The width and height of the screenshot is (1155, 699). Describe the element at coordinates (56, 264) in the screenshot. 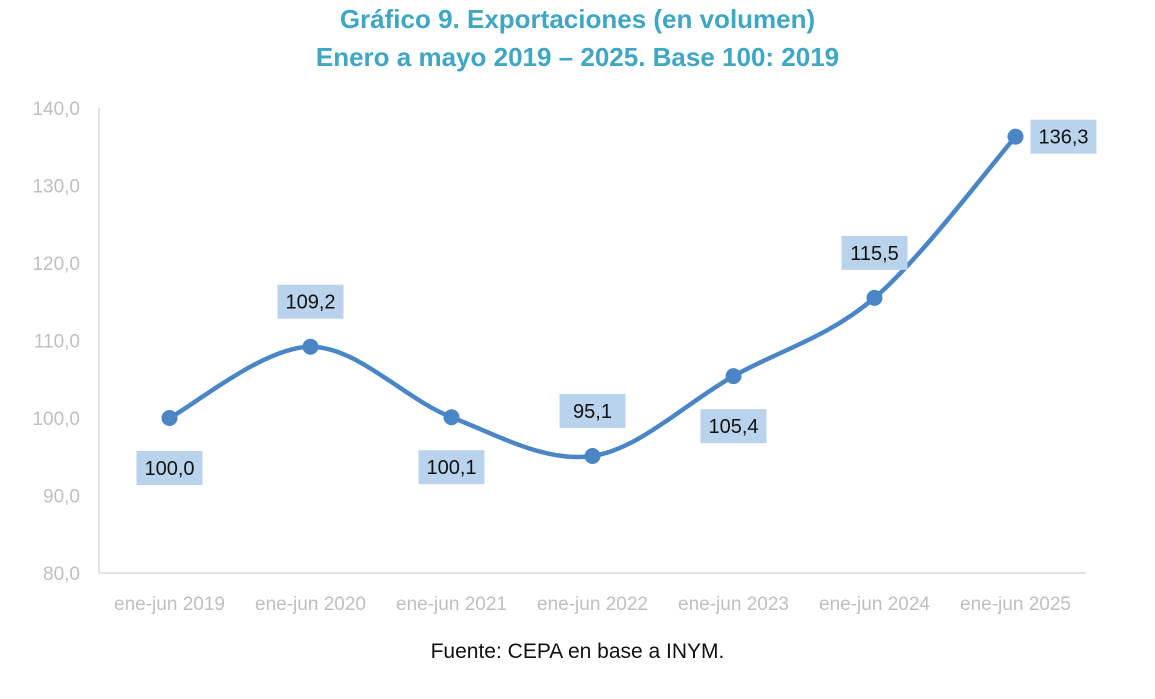

I see `y-tick-label: 120,0` at that location.